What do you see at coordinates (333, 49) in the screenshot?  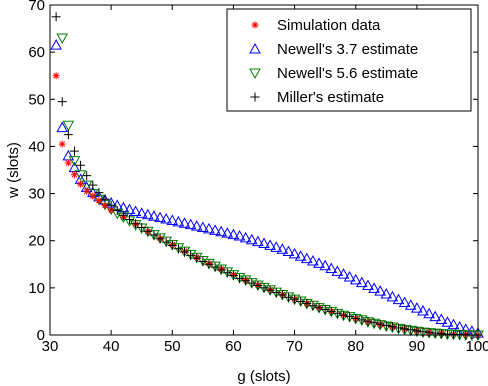 I see `legend-item-newell-s-3-7-estimate: Newell's 3.7 estimate` at bounding box center [333, 49].